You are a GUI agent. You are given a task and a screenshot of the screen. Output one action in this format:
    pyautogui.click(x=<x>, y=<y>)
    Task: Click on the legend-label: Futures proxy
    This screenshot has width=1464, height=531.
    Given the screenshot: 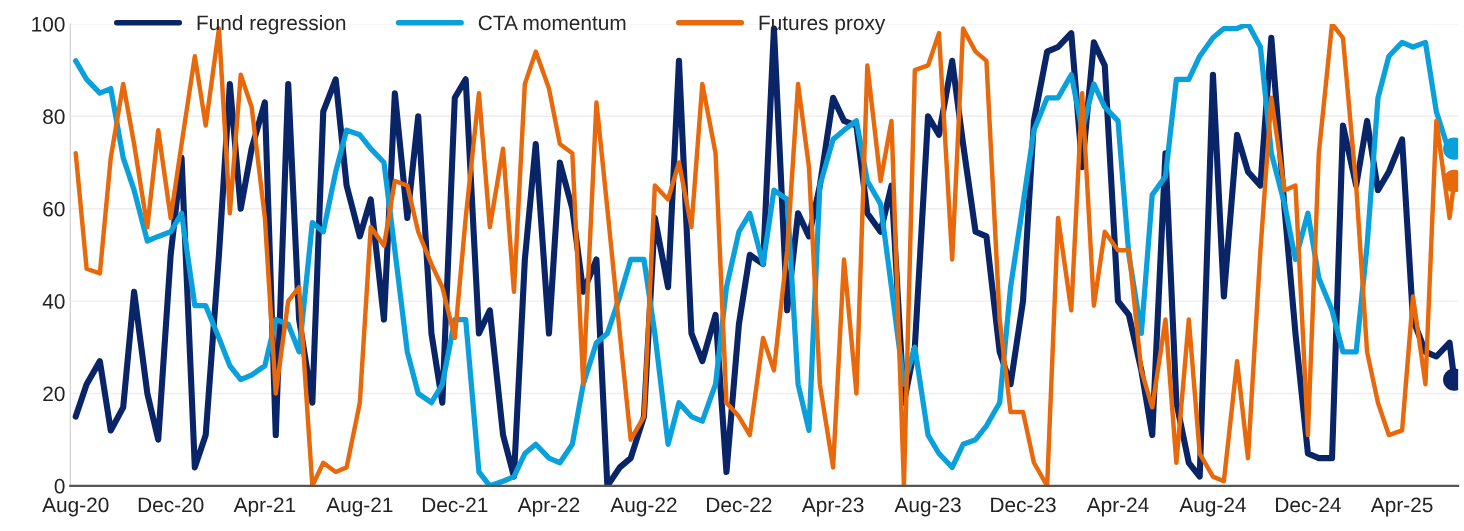 What is the action you would take?
    pyautogui.click(x=822, y=25)
    